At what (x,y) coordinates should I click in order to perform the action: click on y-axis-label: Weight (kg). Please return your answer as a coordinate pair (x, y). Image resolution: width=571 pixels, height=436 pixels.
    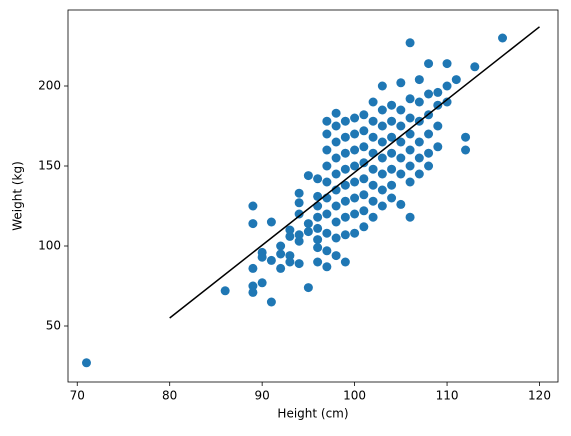
    Looking at the image, I should click on (18, 196).